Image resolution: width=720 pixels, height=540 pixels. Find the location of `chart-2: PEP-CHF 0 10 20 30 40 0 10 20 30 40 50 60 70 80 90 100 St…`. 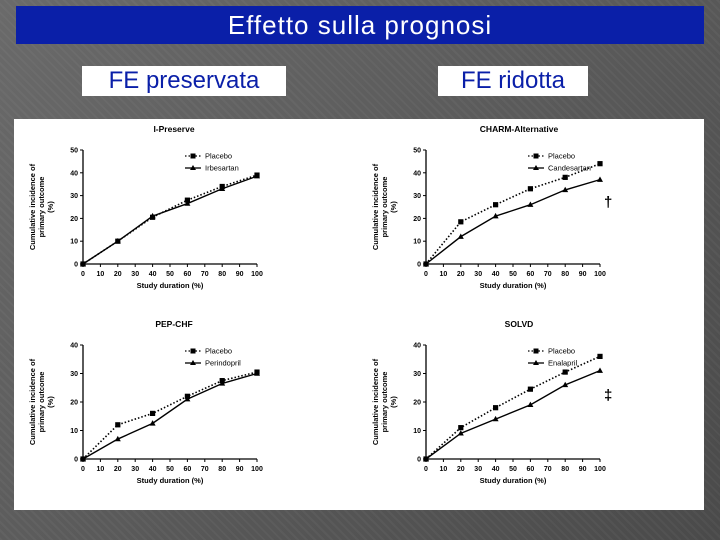

chart-2: PEP-CHF 0 10 20 30 40 0 10 20 30 40 50 60 70 80 90 100 St… is located at coordinates (145, 402).